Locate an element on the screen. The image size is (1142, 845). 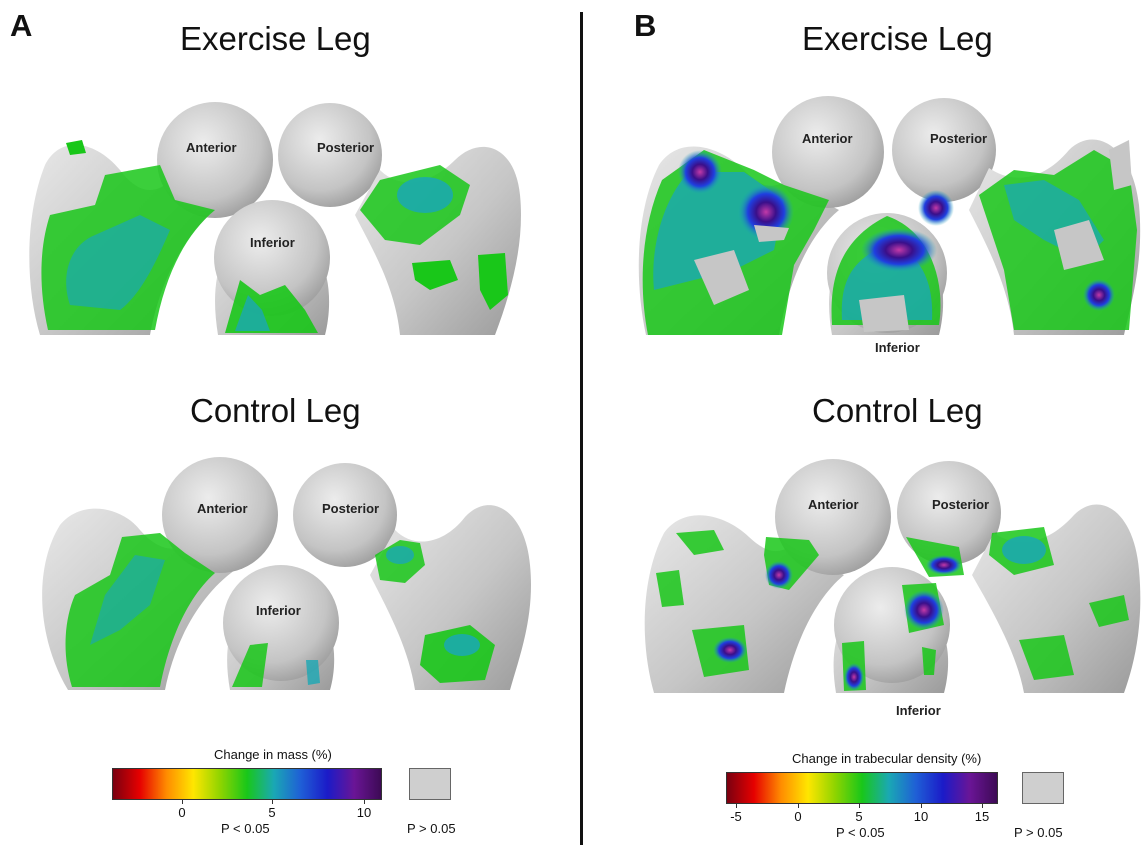
panel-divider is located at coordinates (581, 428).